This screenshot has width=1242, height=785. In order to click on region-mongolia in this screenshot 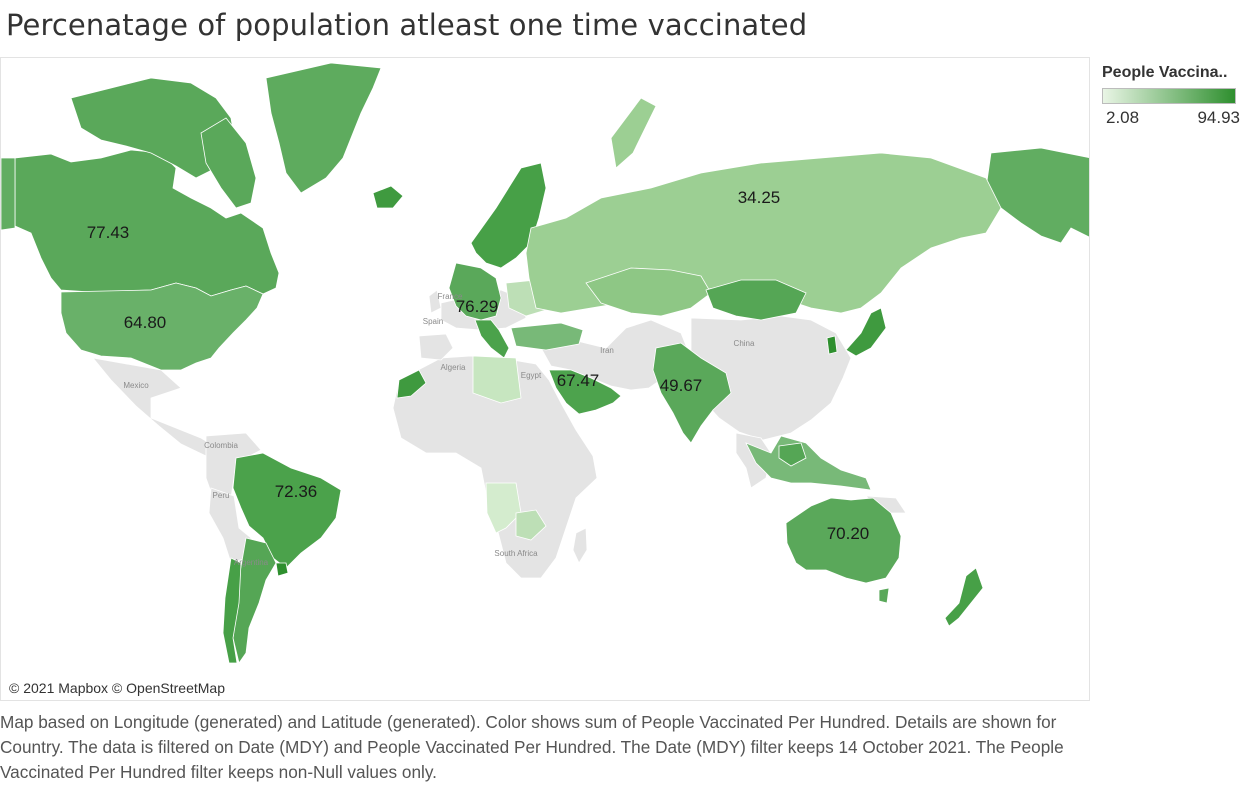, I will do `click(756, 300)`.